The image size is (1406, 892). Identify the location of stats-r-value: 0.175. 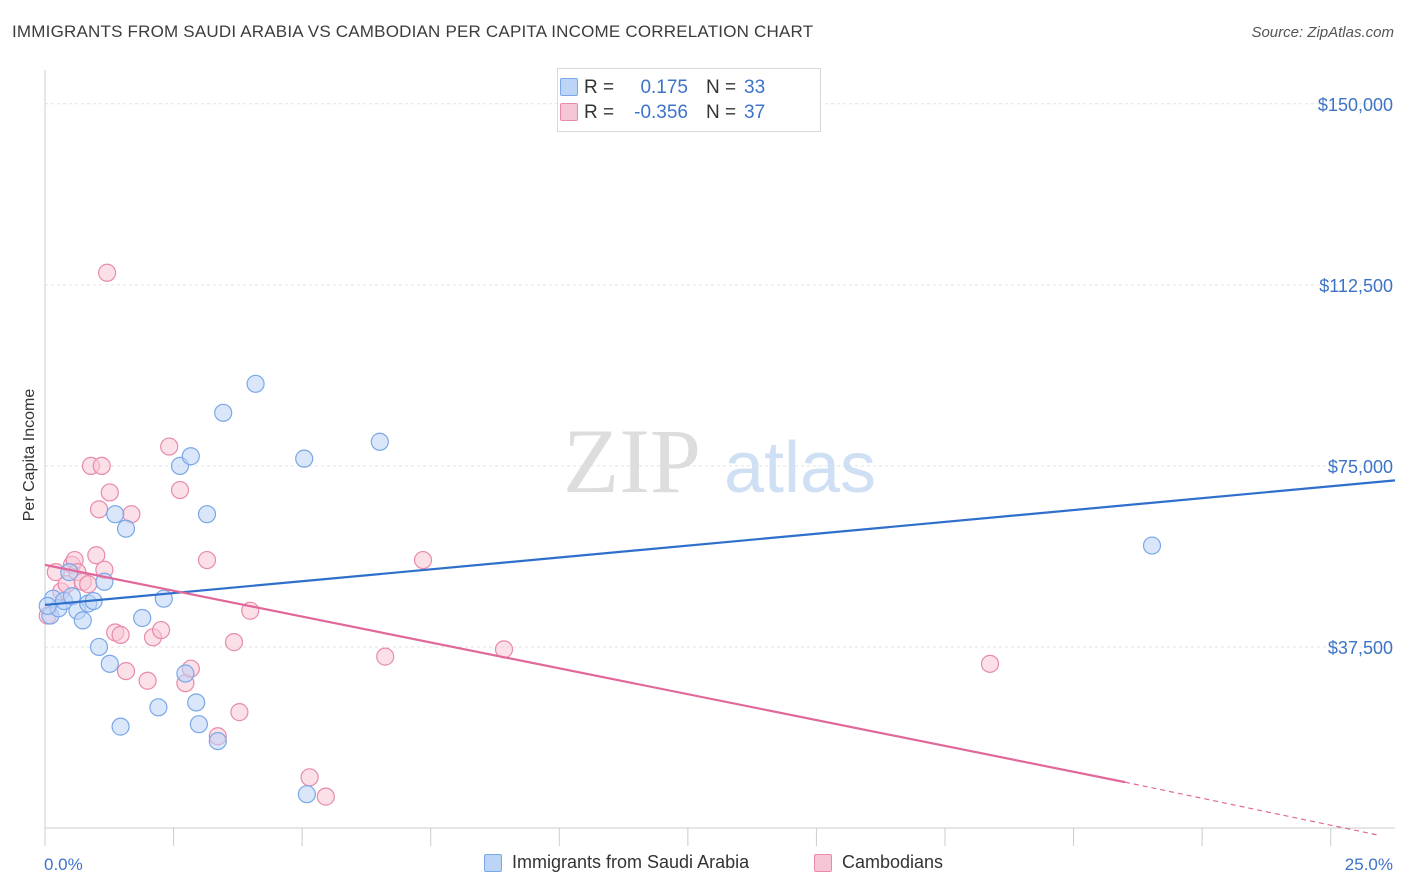
(664, 87).